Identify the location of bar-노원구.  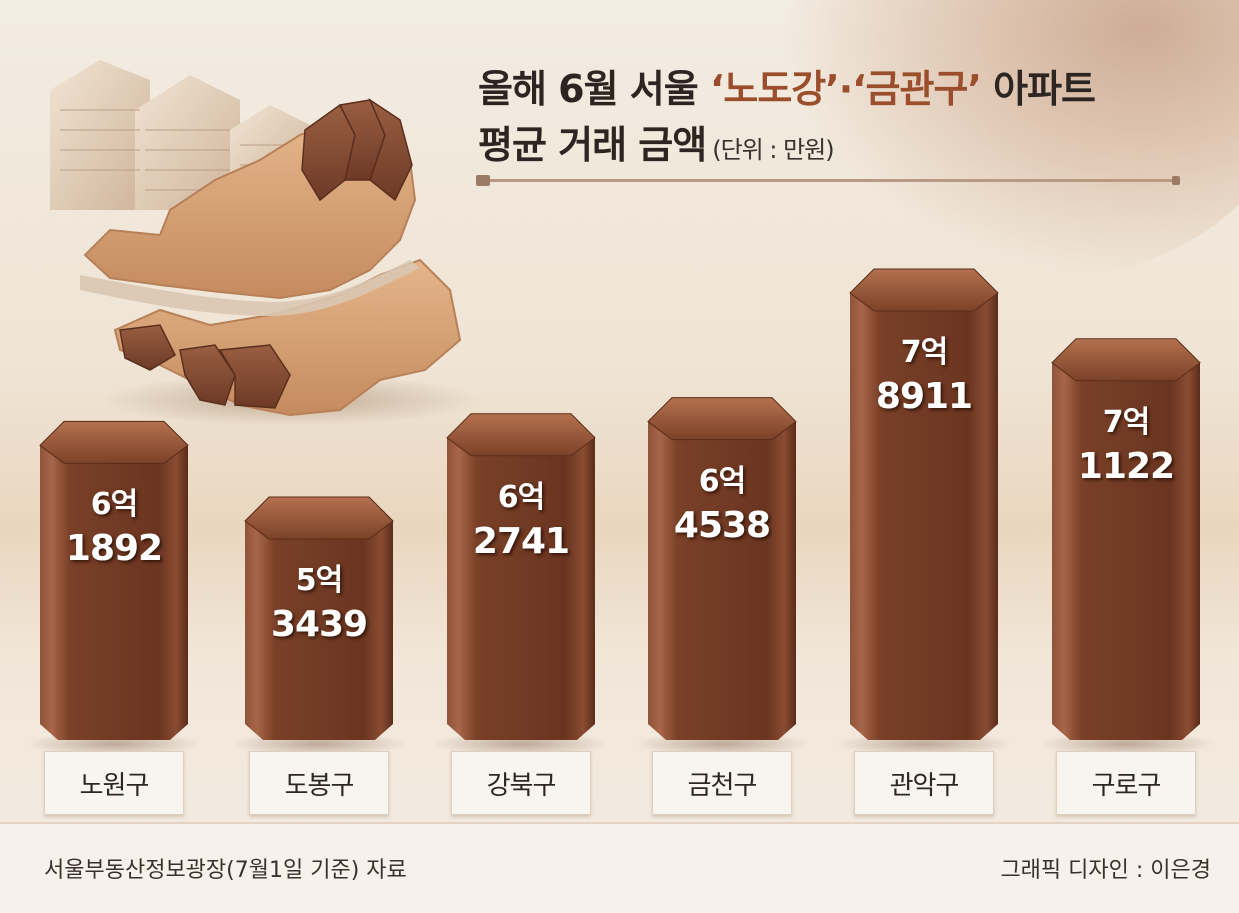
(114, 588).